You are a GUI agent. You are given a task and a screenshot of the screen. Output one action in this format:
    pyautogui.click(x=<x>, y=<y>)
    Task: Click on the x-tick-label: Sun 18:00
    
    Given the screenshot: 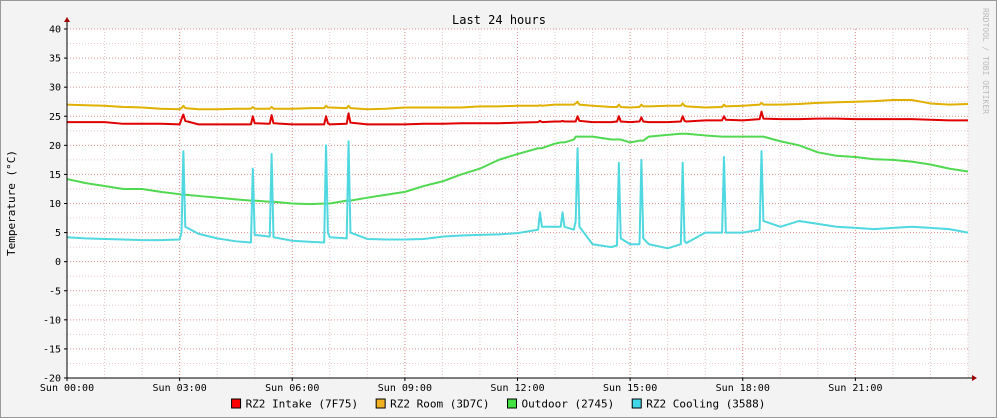 What is the action you would take?
    pyautogui.click(x=743, y=388)
    